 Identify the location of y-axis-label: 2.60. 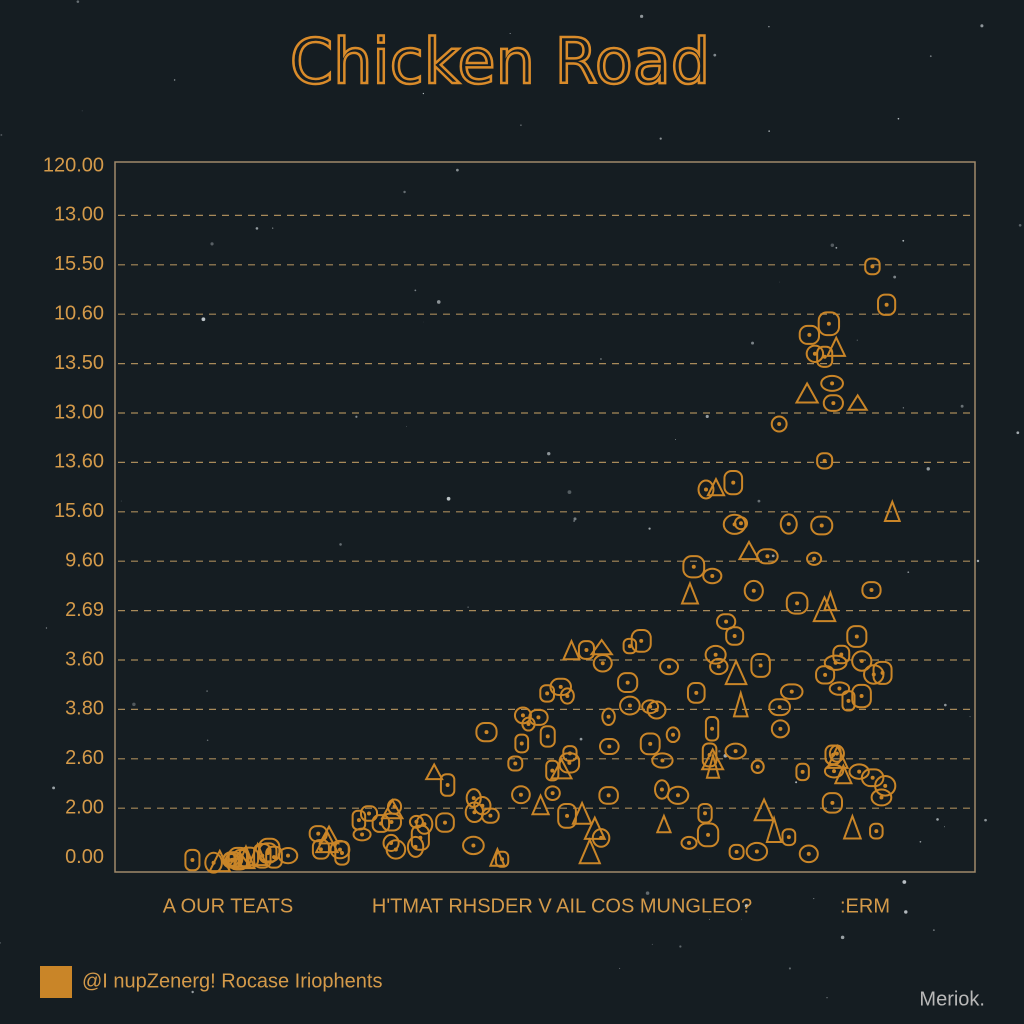
(84, 758).